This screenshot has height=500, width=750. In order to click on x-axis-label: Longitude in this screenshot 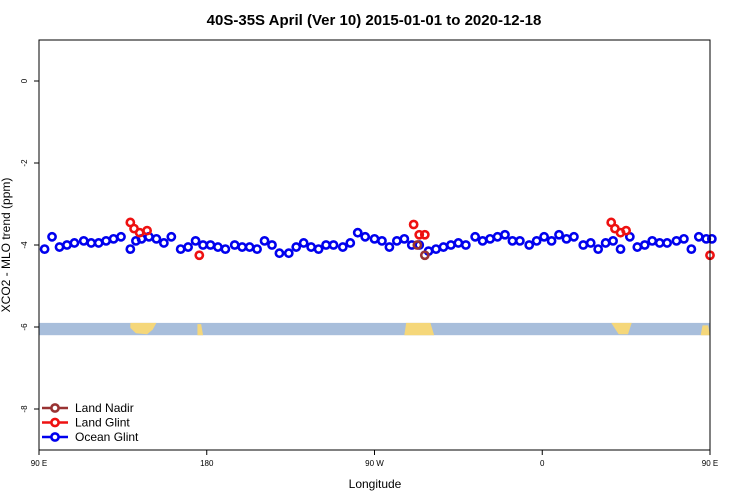, I will do `click(375, 484)`.